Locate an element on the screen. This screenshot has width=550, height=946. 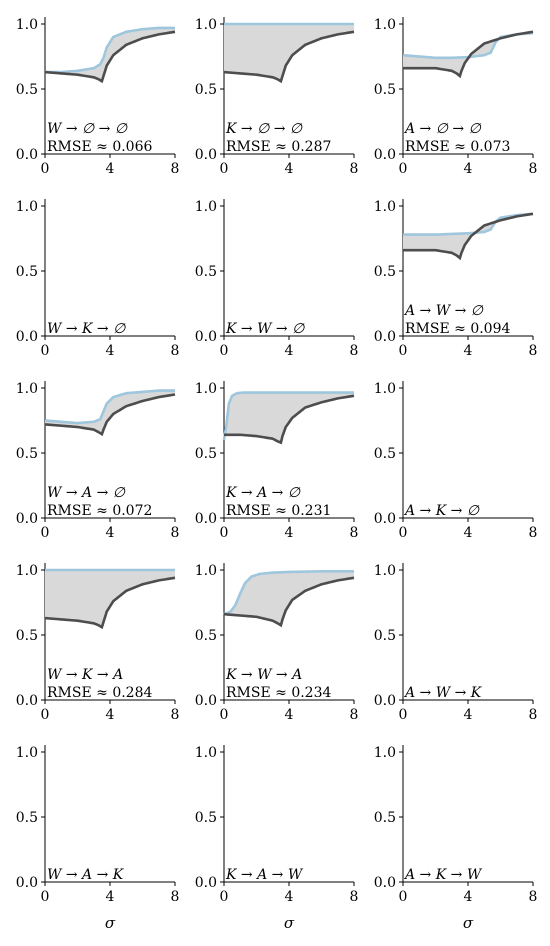
panel-5: 0.0 0.5 1.0 0 4 8 K → W → ∅ is located at coordinates (277, 279).